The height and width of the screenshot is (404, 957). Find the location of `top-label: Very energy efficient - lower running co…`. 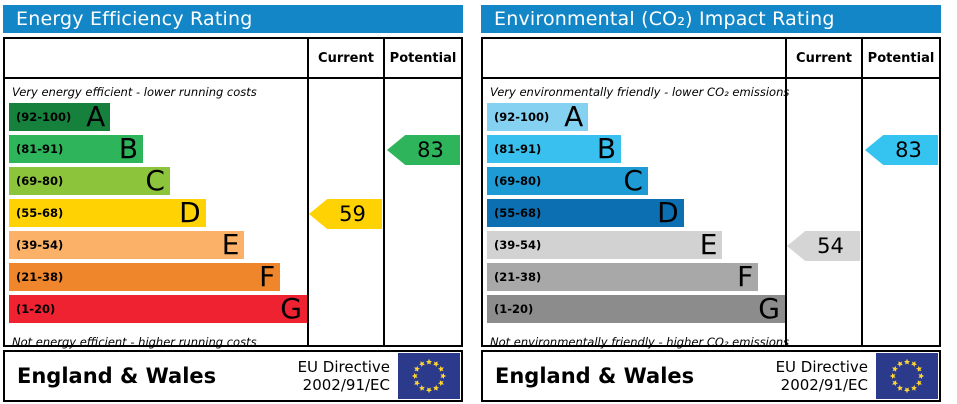

top-label: Very energy efficient - lower running co… is located at coordinates (134, 92).